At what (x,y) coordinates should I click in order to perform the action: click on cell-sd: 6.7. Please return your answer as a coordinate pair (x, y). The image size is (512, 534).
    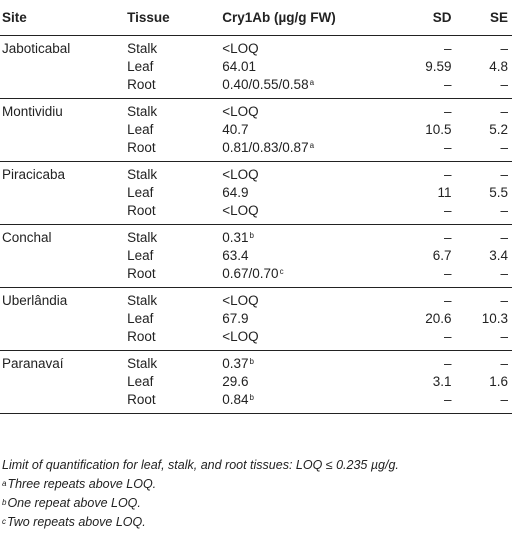
    Looking at the image, I should click on (442, 255).